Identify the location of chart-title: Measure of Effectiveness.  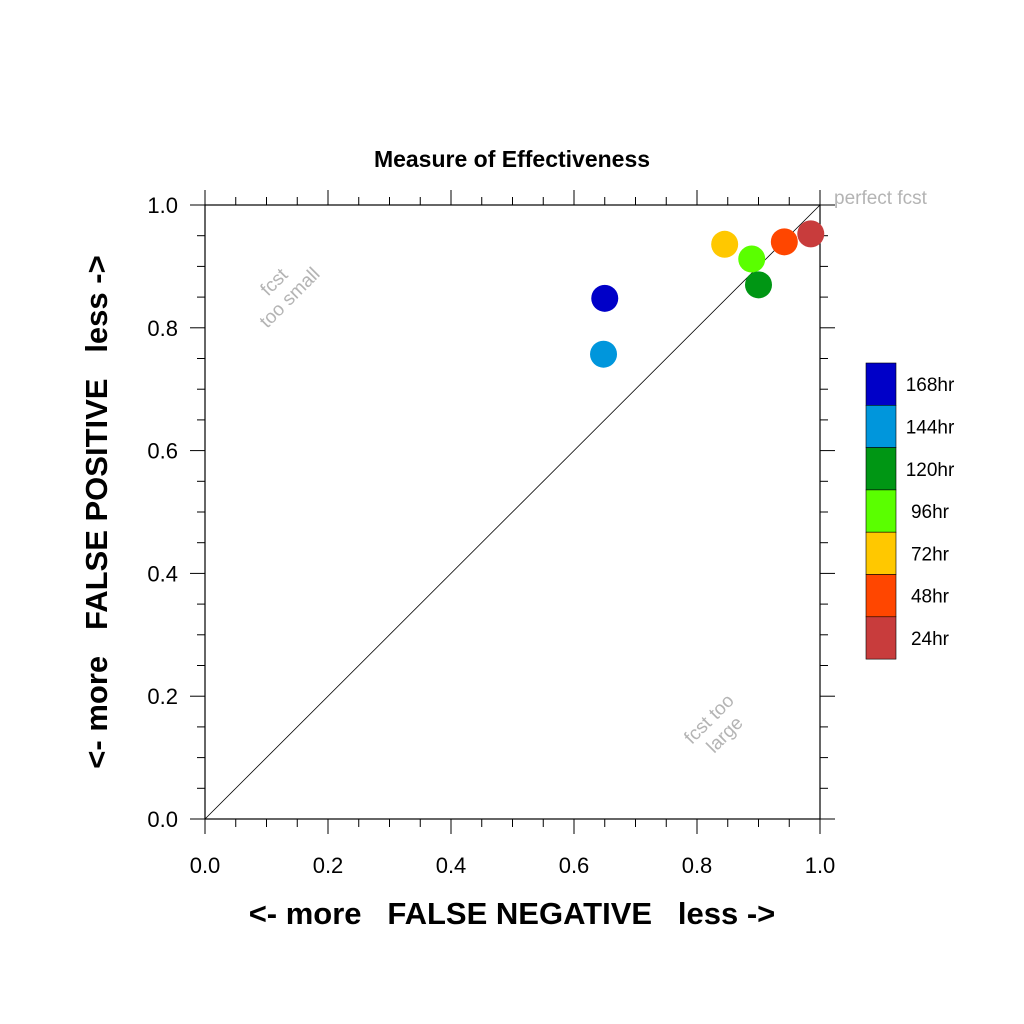
(512, 159).